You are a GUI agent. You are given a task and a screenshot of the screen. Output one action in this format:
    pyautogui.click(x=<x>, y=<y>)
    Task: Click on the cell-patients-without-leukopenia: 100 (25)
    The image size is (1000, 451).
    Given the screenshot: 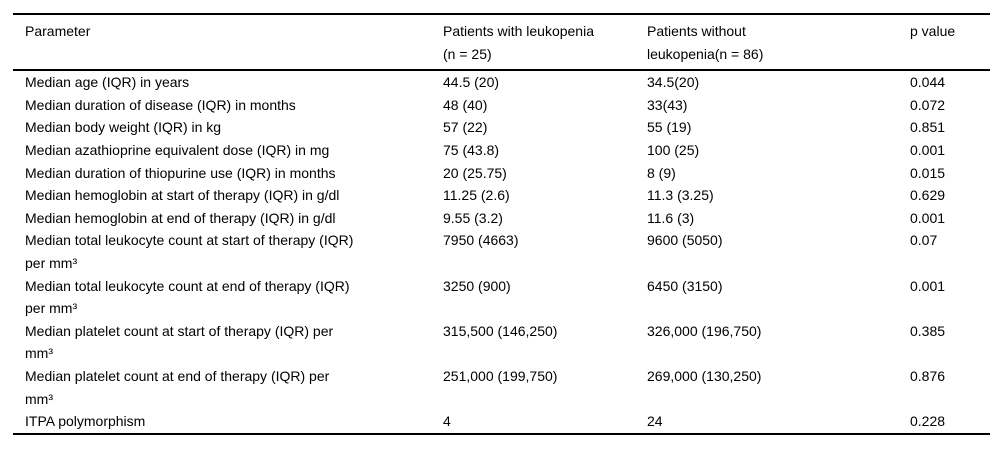 What is the action you would take?
    pyautogui.click(x=673, y=149)
    